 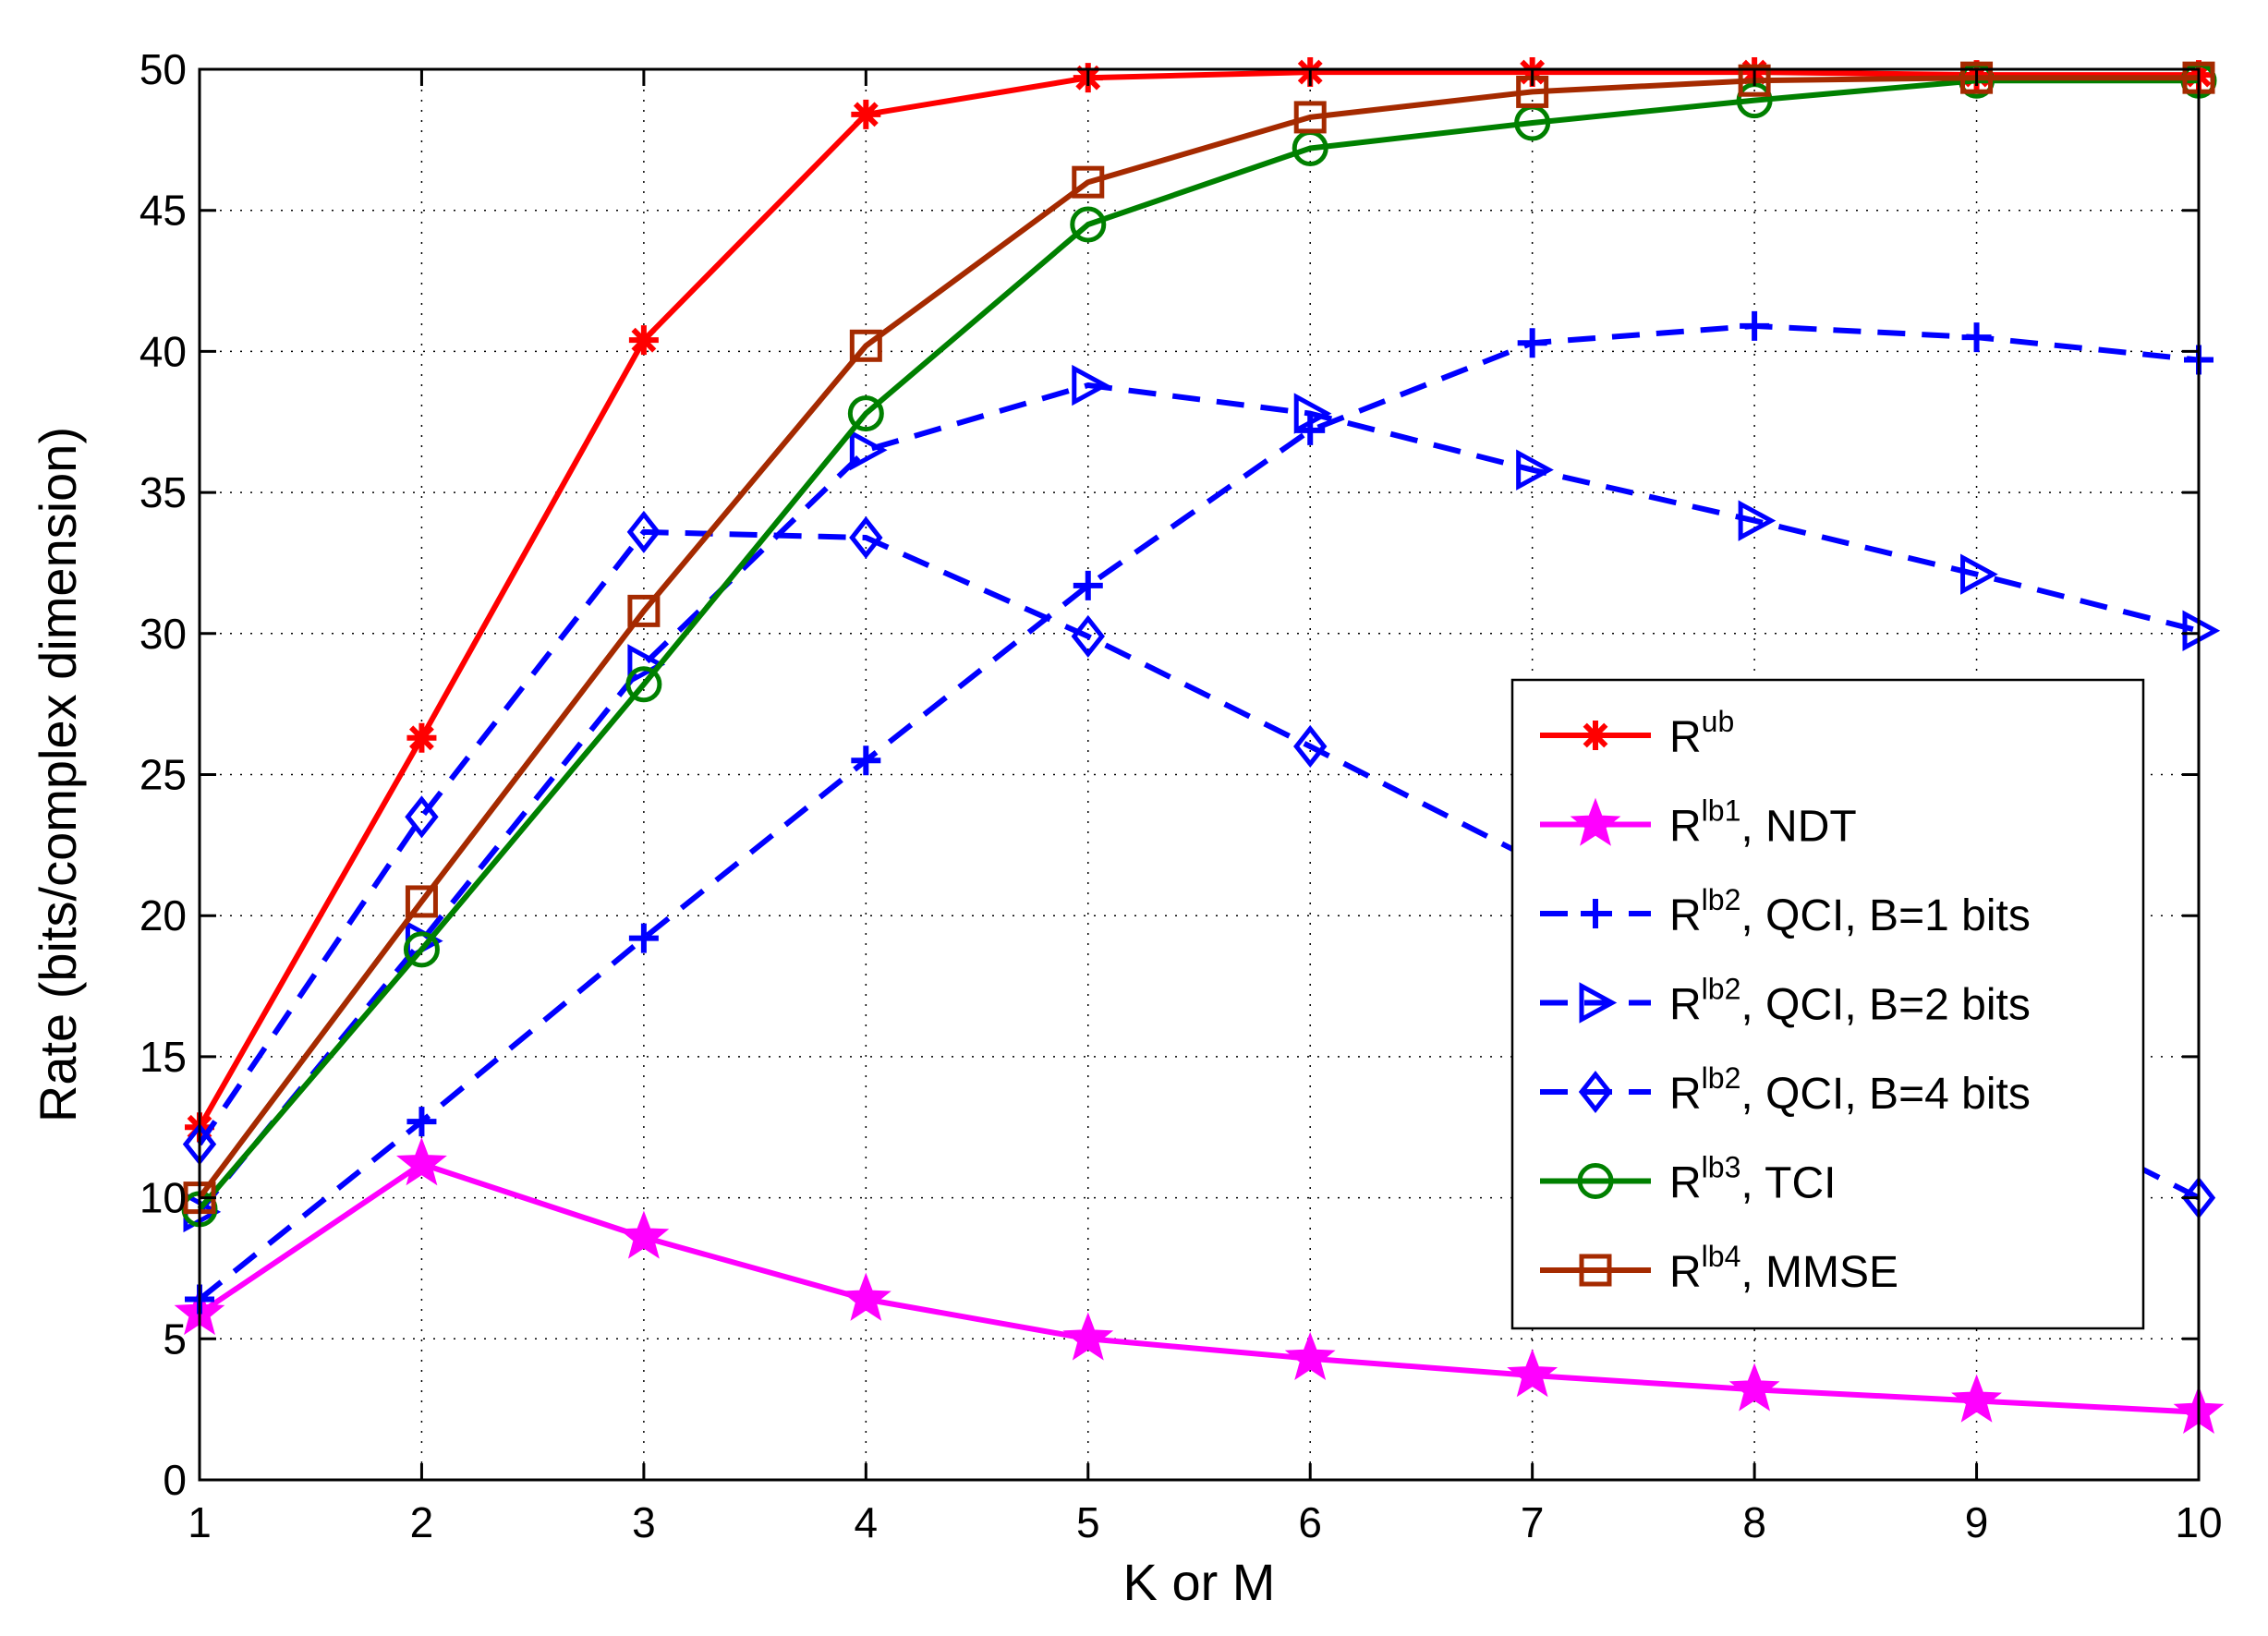 What do you see at coordinates (163, 351) in the screenshot?
I see `y-tick-label: 40` at bounding box center [163, 351].